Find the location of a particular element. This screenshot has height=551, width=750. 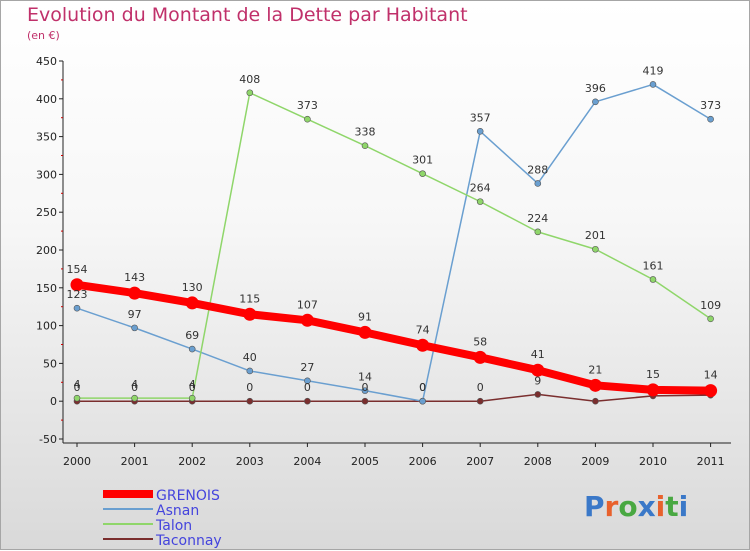

data-label: 224 is located at coordinates (537, 218).